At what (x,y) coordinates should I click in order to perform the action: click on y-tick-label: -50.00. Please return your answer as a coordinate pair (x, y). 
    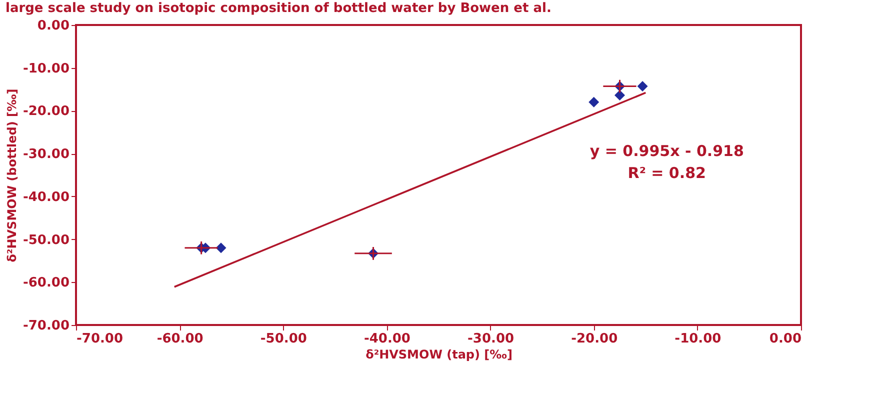
    Looking at the image, I should click on (46, 240).